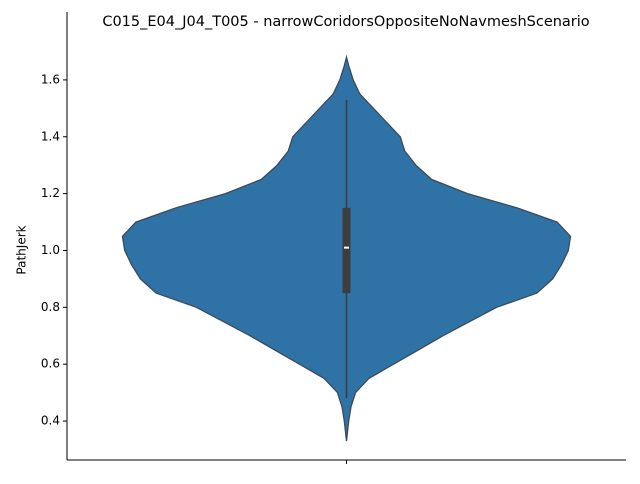 Image resolution: width=640 pixels, height=484 pixels. What do you see at coordinates (50, 250) in the screenshot?
I see `y-tick-label: 1.0` at bounding box center [50, 250].